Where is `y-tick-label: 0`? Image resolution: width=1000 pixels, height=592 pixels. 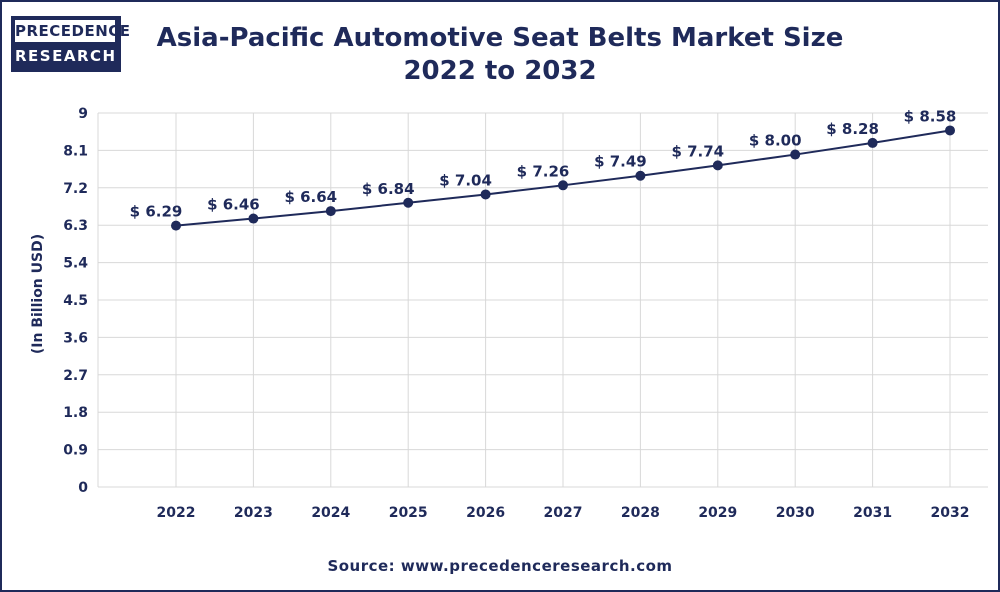
y-tick-label: 0 is located at coordinates (83, 488).